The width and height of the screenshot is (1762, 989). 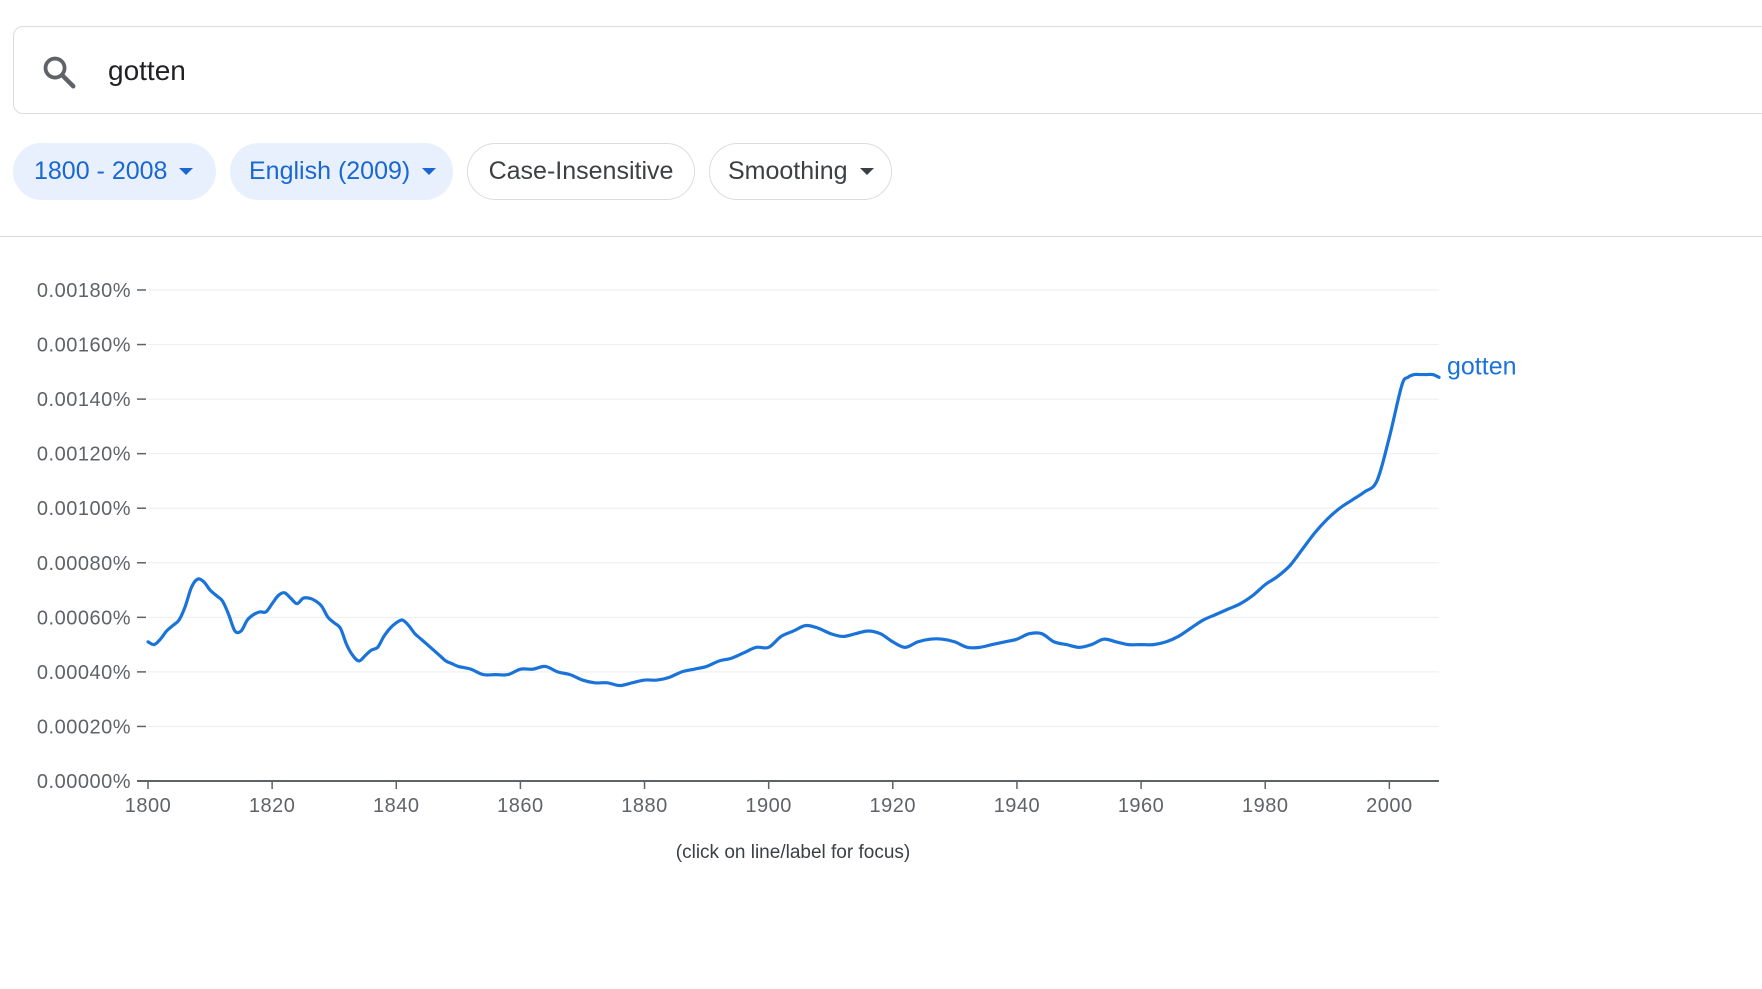 What do you see at coordinates (84, 673) in the screenshot?
I see `y-tick-label: 0.00040%` at bounding box center [84, 673].